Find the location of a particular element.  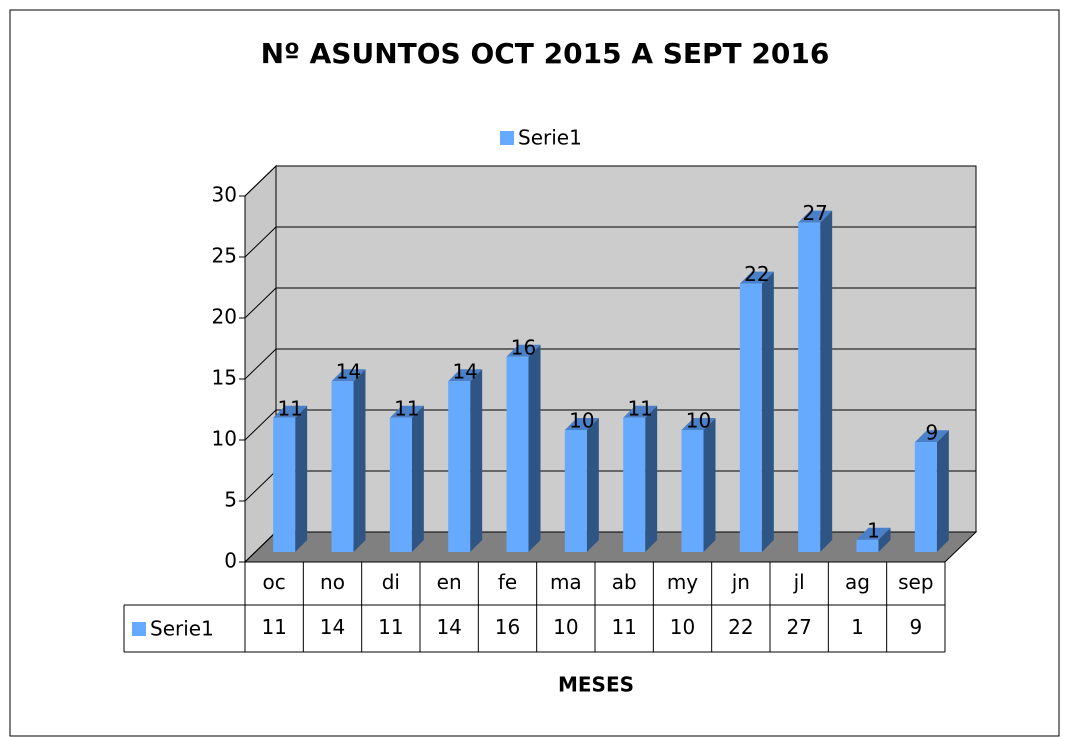

data-label: 22 is located at coordinates (756, 274).